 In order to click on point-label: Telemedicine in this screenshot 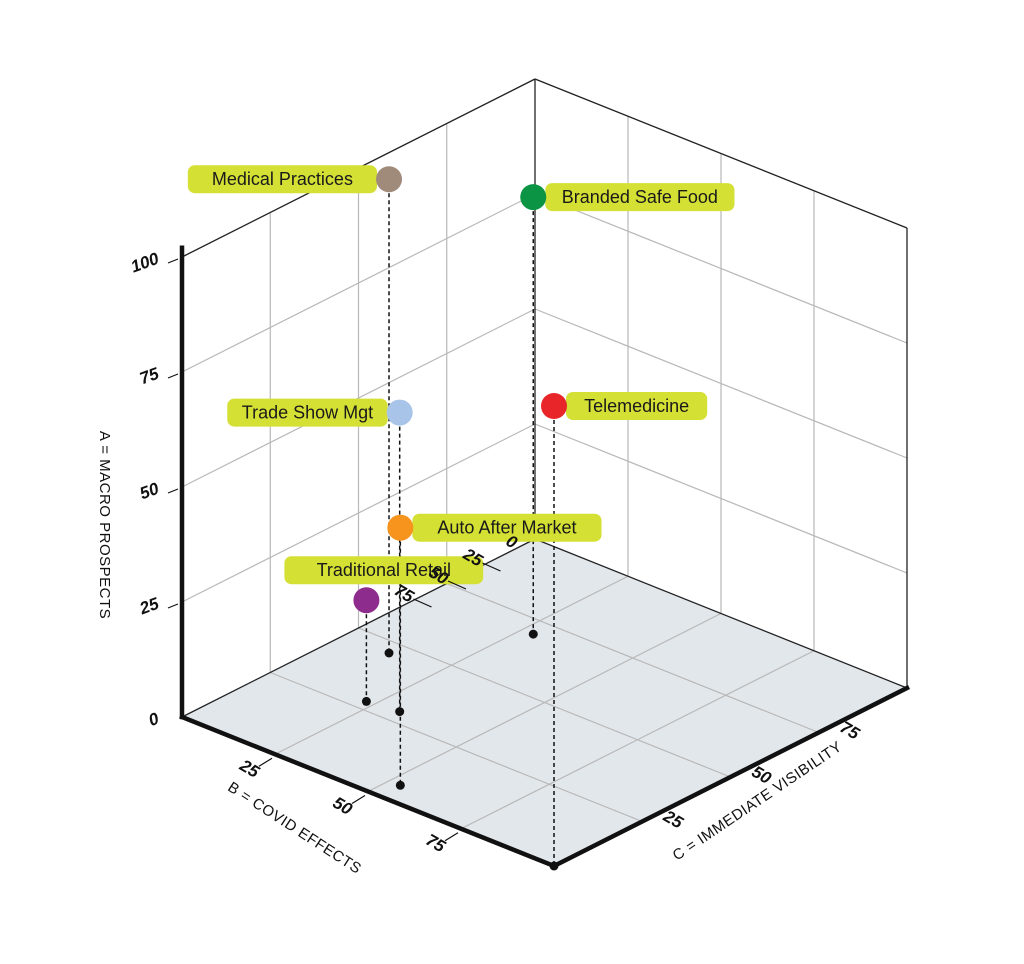, I will do `click(636, 406)`.